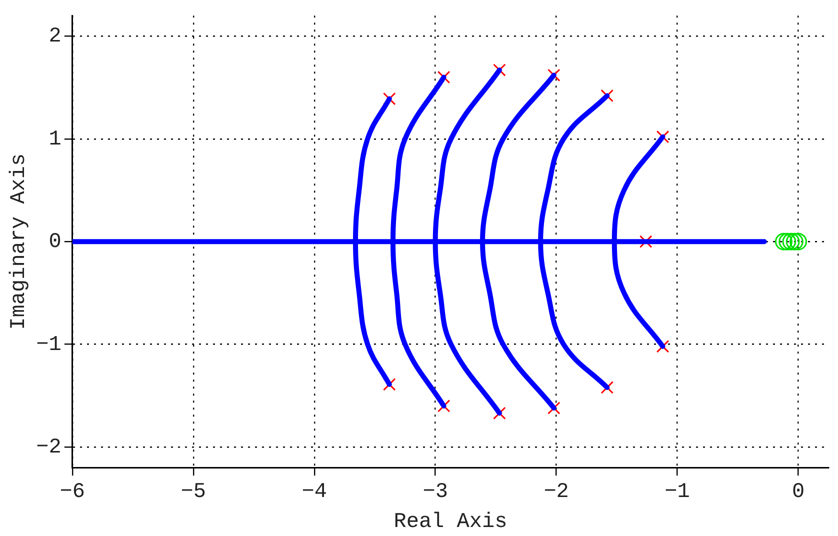  Describe the element at coordinates (314, 492) in the screenshot. I see `x-tick-label: −4` at that location.